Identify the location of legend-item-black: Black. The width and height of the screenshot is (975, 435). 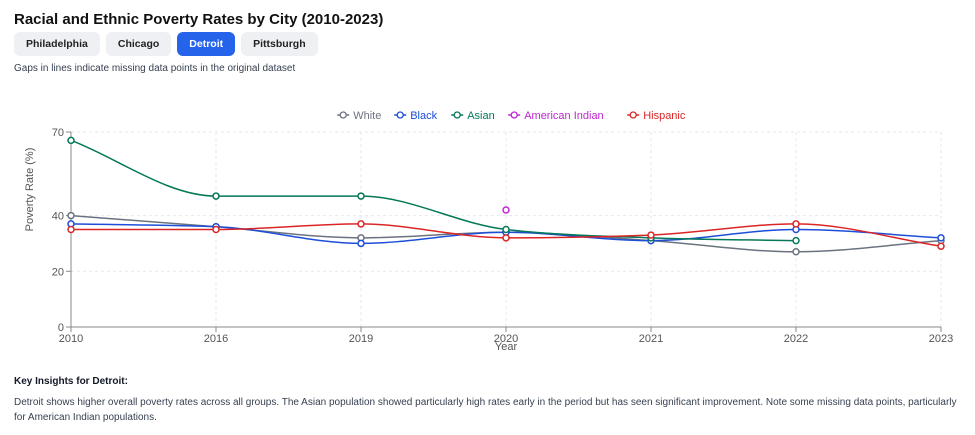
(416, 116).